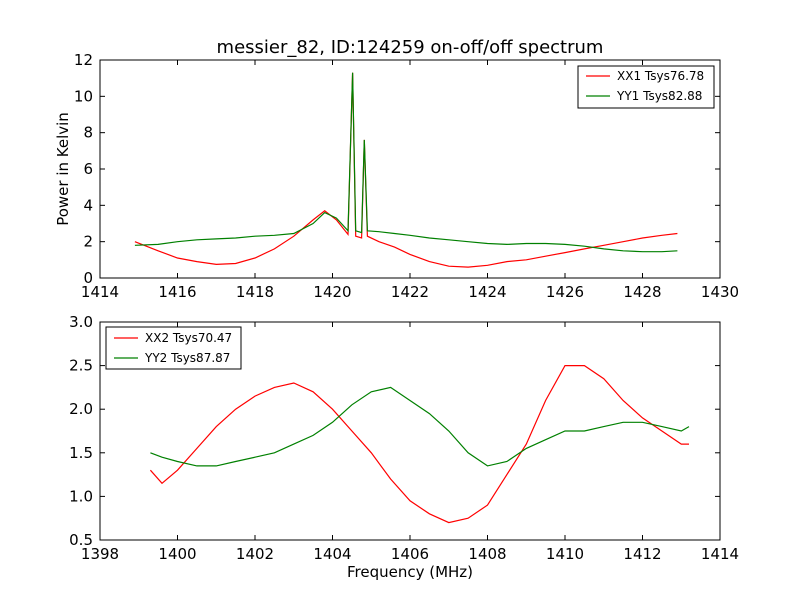 The height and width of the screenshot is (600, 800). What do you see at coordinates (83, 96) in the screenshot?
I see `top-y-tick-label: 10` at bounding box center [83, 96].